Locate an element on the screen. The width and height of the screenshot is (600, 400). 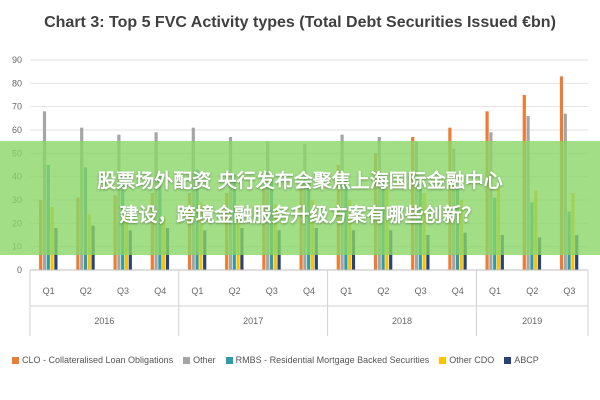
y-tick-label: 70 is located at coordinates (17, 107).